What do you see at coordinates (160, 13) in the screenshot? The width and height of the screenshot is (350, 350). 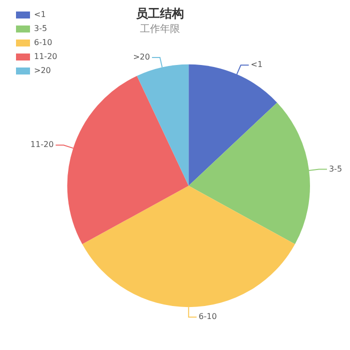 I see `chart-title: 员工结构` at bounding box center [160, 13].